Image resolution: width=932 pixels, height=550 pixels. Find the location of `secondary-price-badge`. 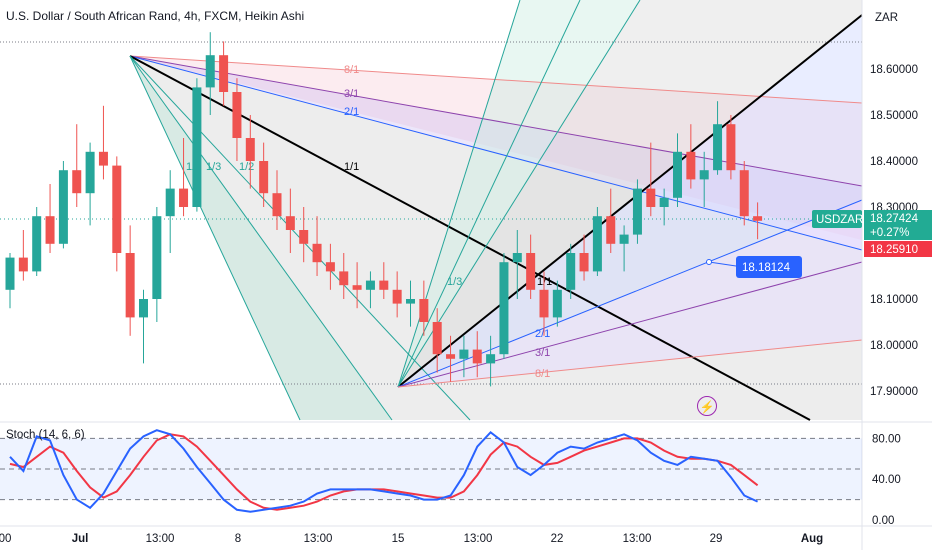

secondary-price-badge is located at coordinates (898, 249).